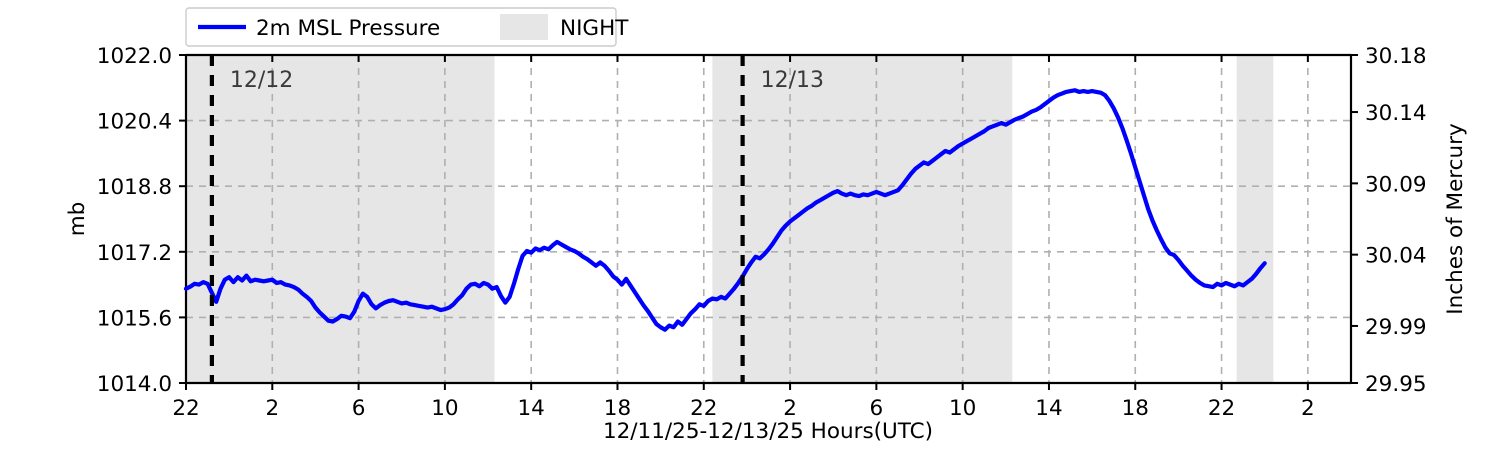  I want to click on x-tick-label-12: 22, so click(1221, 408).